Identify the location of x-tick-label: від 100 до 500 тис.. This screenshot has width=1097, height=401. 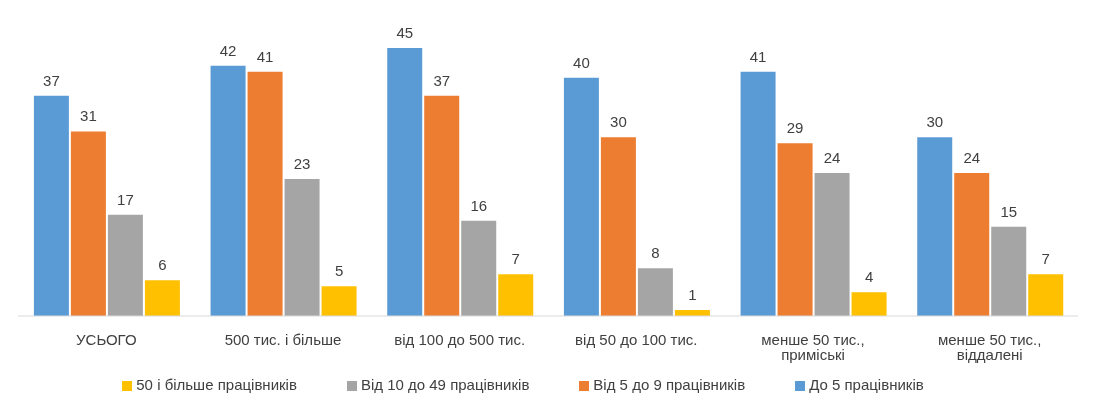
(460, 339).